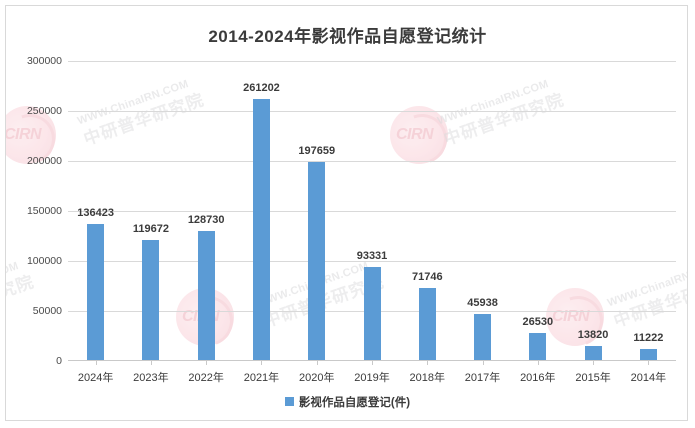 This screenshot has width=695, height=428. I want to click on bar-value-label: 136423, so click(95, 212).